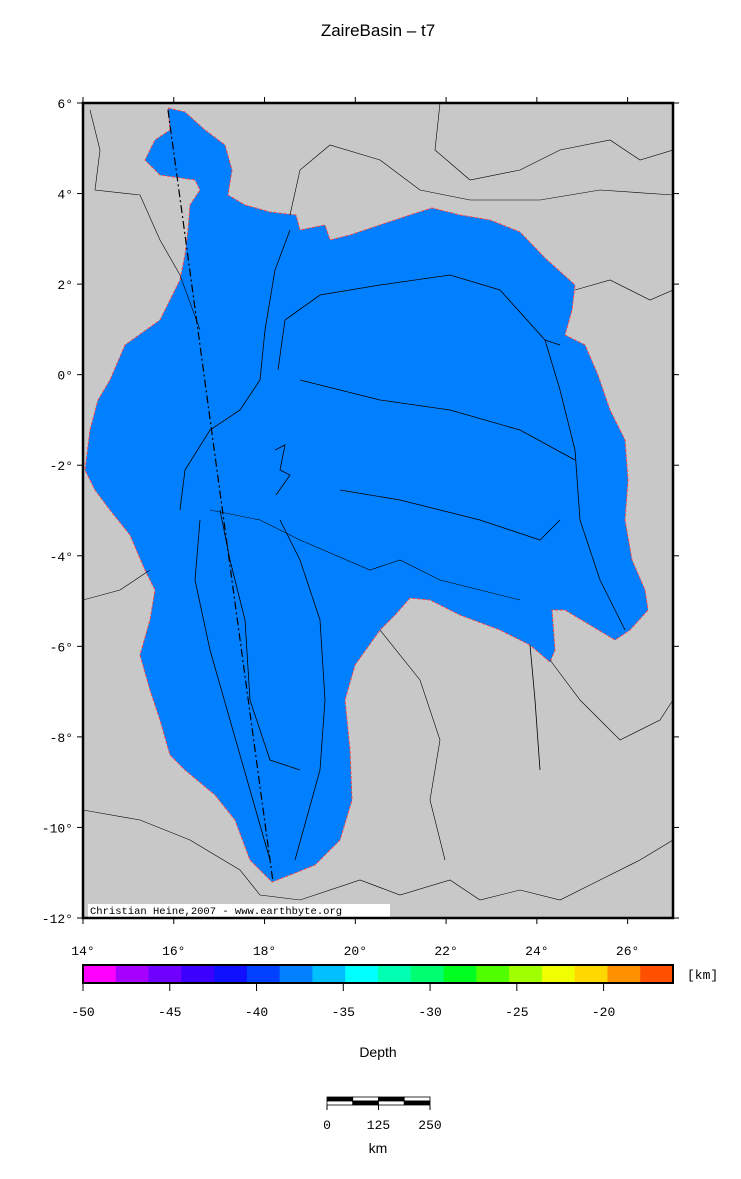 The width and height of the screenshot is (741, 1179). I want to click on colorbar-tick-label: -40, so click(256, 1012).